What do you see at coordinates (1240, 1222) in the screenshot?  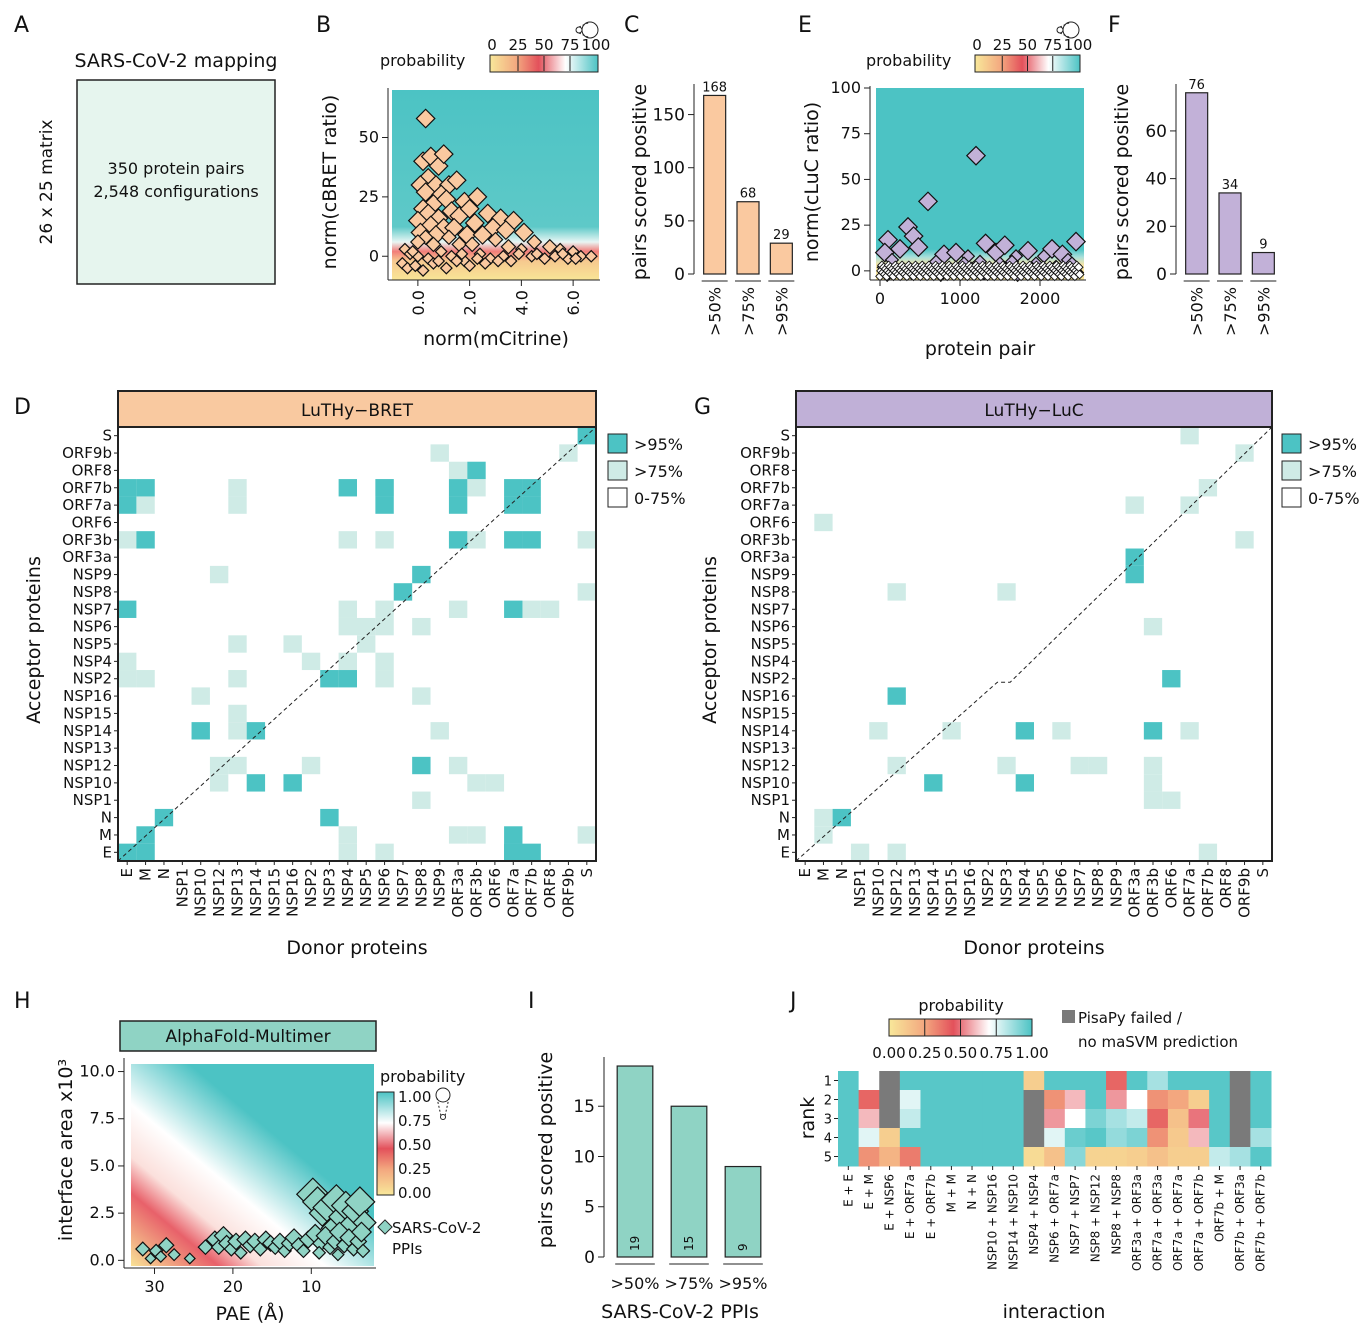 I see `x-tick-label: ORF7b + ORF3a` at bounding box center [1240, 1222].